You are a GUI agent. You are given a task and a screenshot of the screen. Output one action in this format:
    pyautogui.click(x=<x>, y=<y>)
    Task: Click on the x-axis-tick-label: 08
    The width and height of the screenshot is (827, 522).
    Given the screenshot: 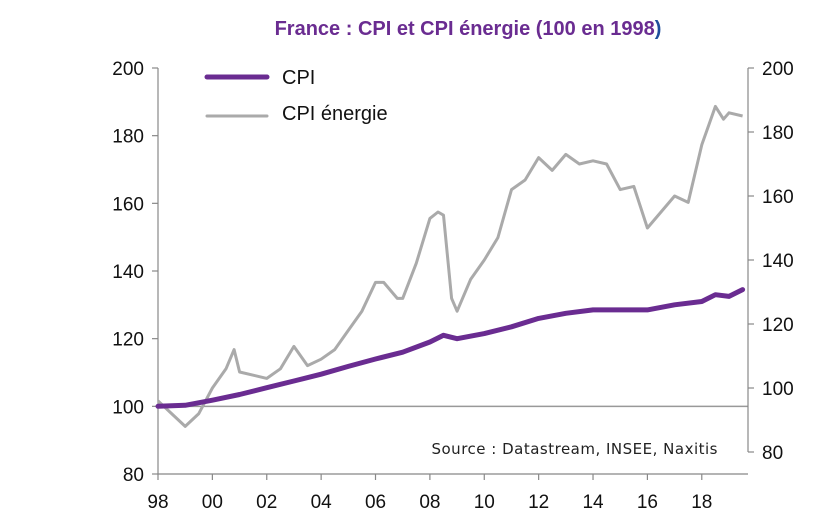 What is the action you would take?
    pyautogui.click(x=429, y=502)
    